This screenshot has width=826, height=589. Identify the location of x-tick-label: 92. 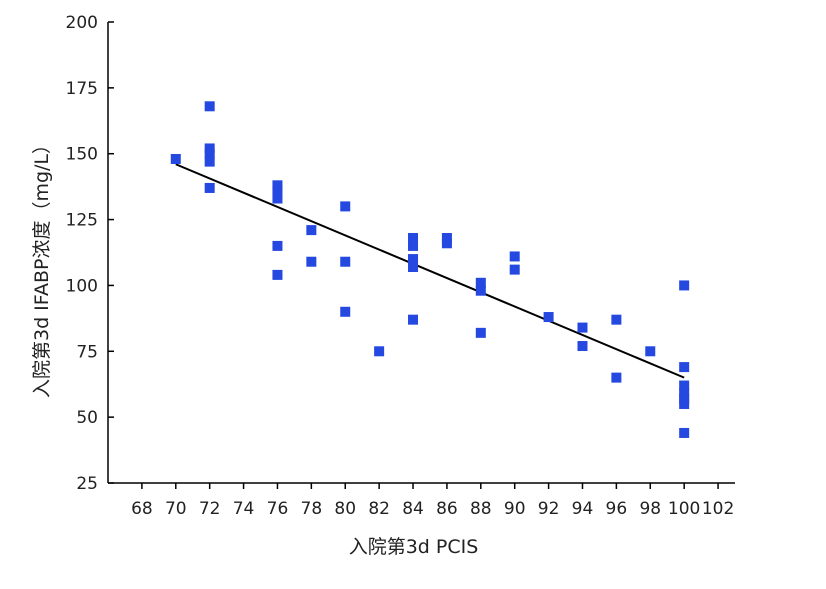
(549, 509).